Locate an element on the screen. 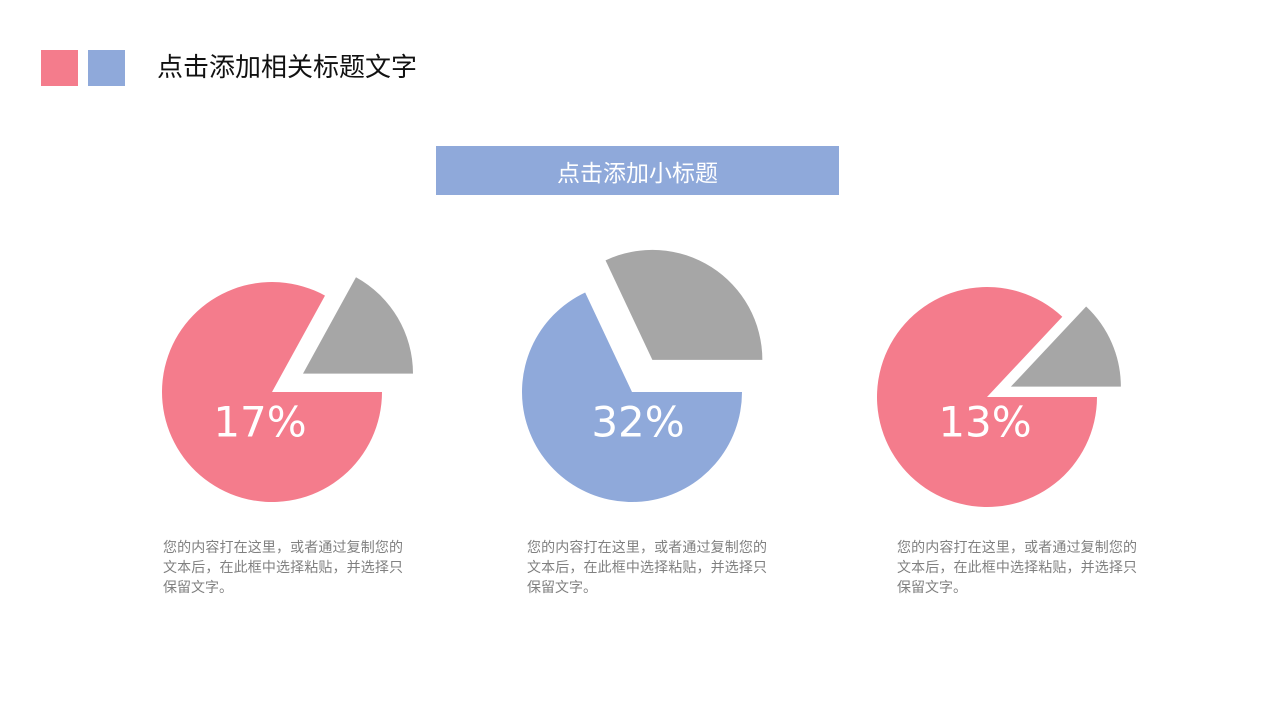 This screenshot has width=1280, height=720. description-1: 您的内容打在这里，或者通过复制您的文本后，在此框中选择粘贴，并选择只保留文字。 is located at coordinates (283, 568).